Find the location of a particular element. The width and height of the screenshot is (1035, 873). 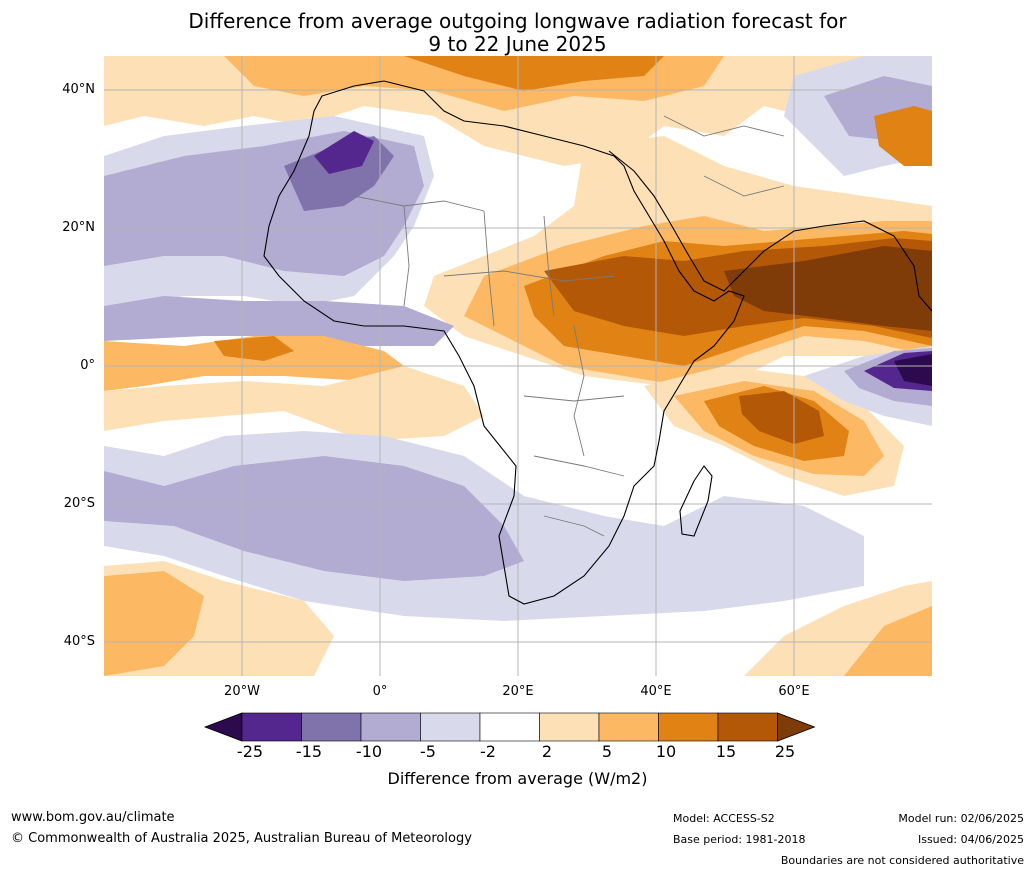

lon-label-60e: 60°E is located at coordinates (794, 691).